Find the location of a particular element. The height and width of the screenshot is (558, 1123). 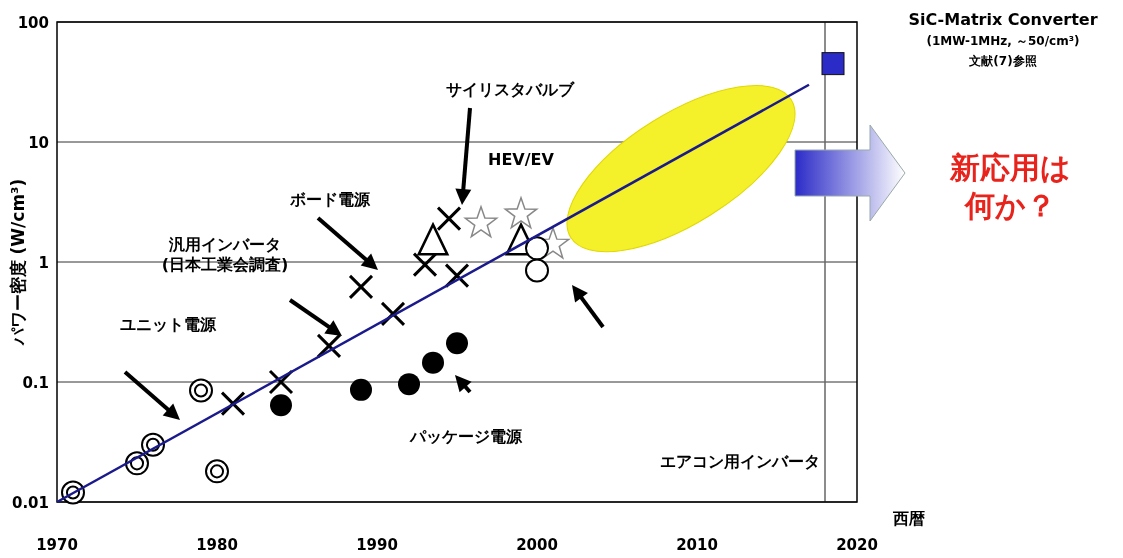

y-tick-label: 10 is located at coordinates (38, 143).